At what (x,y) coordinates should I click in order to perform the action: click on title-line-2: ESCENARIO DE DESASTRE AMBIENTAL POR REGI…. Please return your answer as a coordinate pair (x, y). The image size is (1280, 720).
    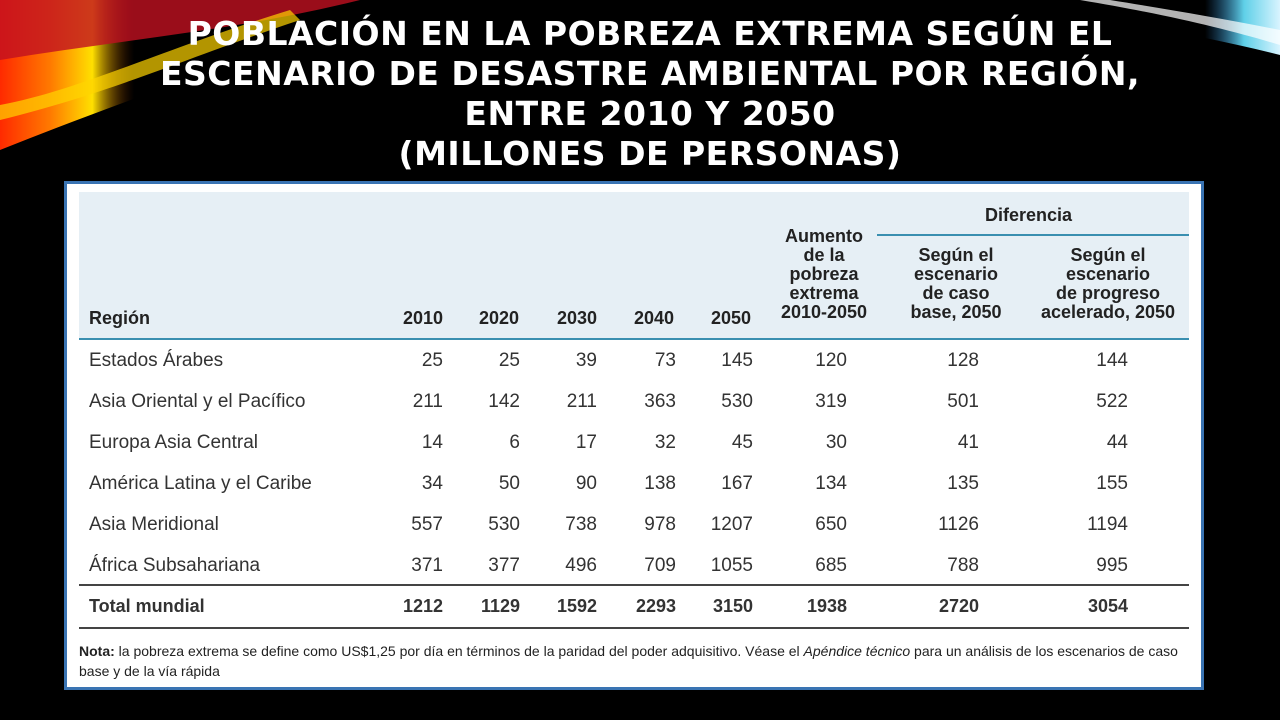
    Looking at the image, I should click on (650, 73).